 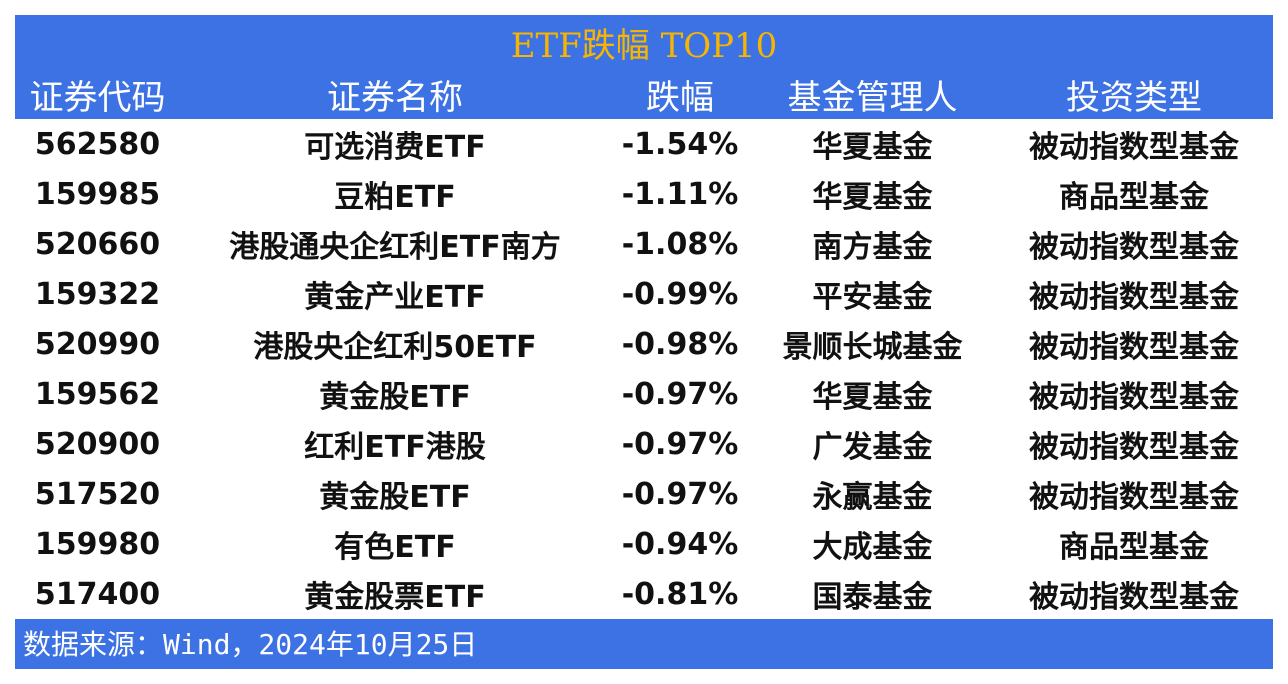 I want to click on table-cell: -1.11%, so click(x=680, y=194).